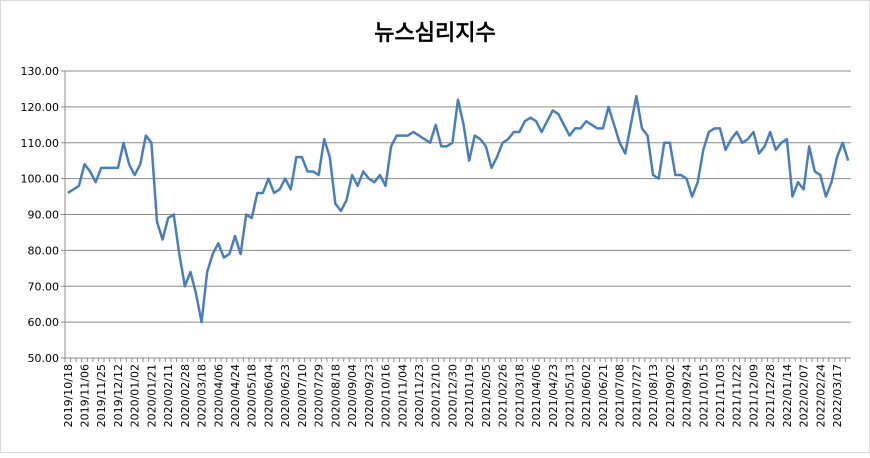  Describe the element at coordinates (804, 395) in the screenshot. I see `x-tick-label: 2022/02/07` at that location.